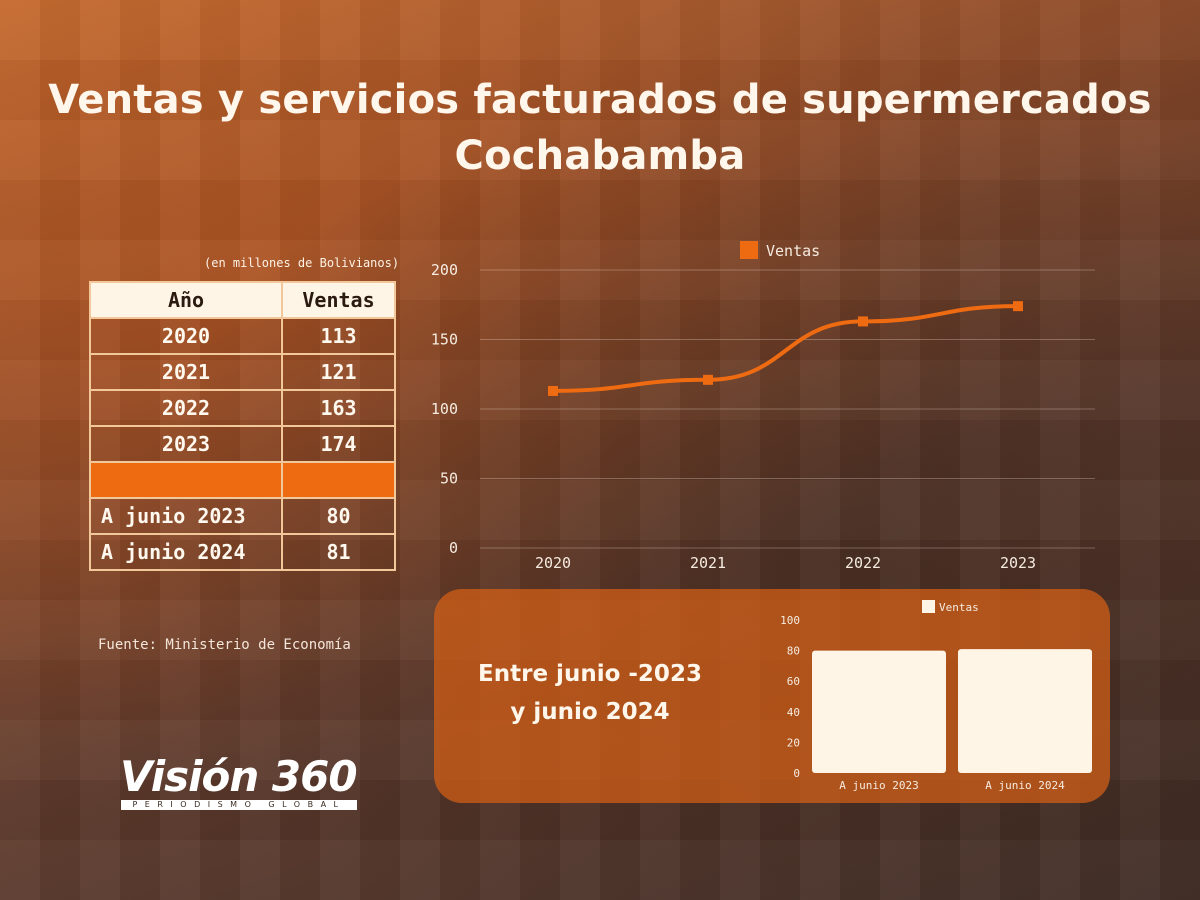  What do you see at coordinates (1018, 563) in the screenshot?
I see `x-tick-label: 2023` at bounding box center [1018, 563].